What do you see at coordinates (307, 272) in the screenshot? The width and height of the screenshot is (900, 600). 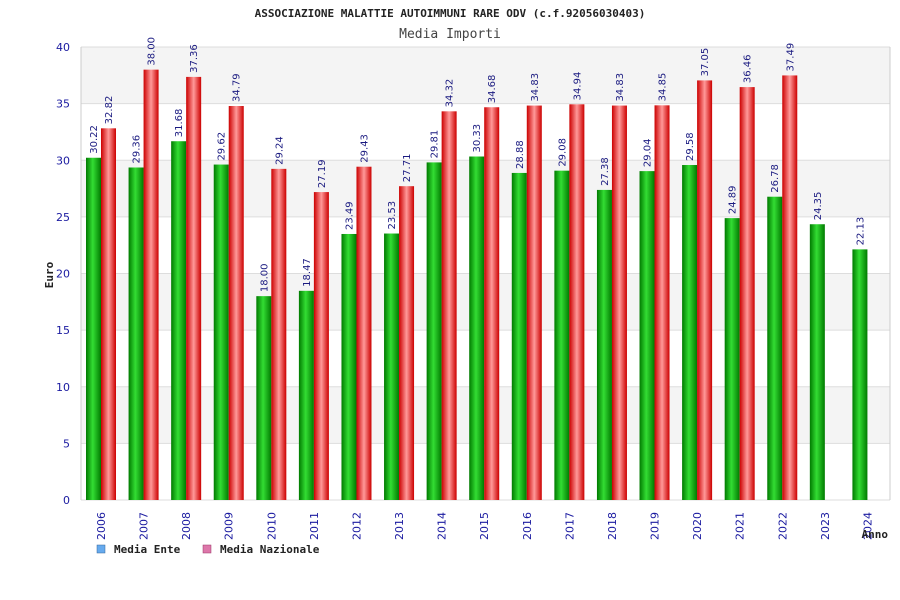 I see `value-label: 18.47` at bounding box center [307, 272].